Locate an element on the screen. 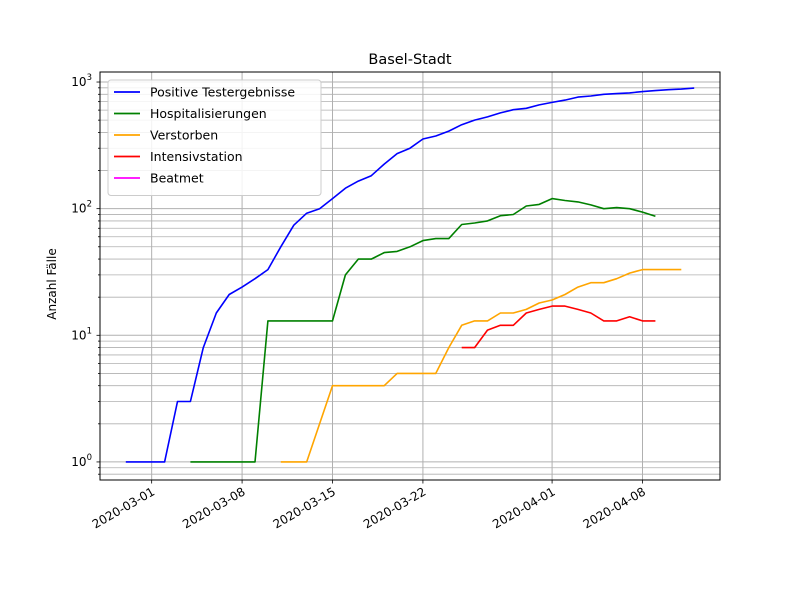 Image resolution: width=800 pixels, height=600 pixels. legend-box is located at coordinates (214, 137).